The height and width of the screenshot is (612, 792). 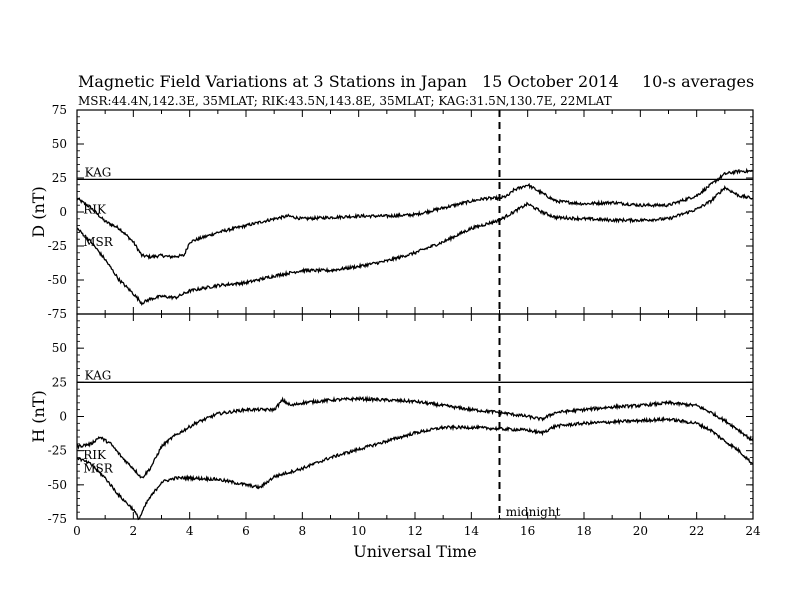 I want to click on y-axis-label-top: D (nT), so click(x=38, y=211).